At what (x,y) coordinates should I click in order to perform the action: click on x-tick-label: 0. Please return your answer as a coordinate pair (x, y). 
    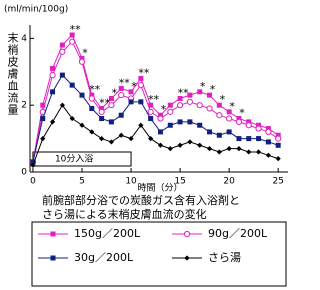
    Looking at the image, I should click on (33, 182).